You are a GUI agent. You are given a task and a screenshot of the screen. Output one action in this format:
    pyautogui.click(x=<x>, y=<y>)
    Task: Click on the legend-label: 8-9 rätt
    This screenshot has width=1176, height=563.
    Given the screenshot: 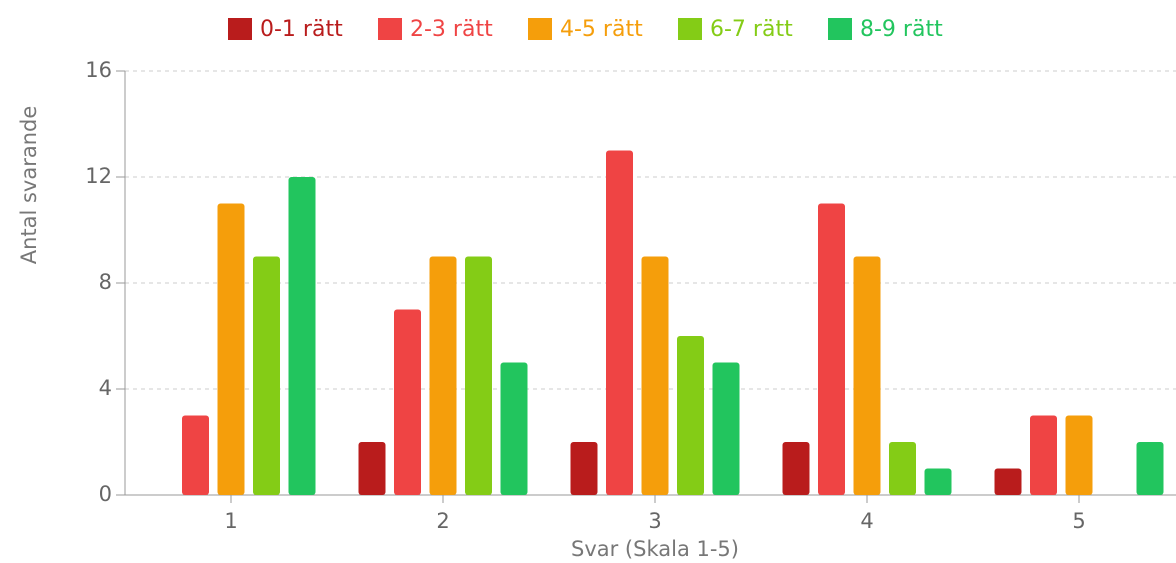 What is the action you would take?
    pyautogui.click(x=901, y=29)
    